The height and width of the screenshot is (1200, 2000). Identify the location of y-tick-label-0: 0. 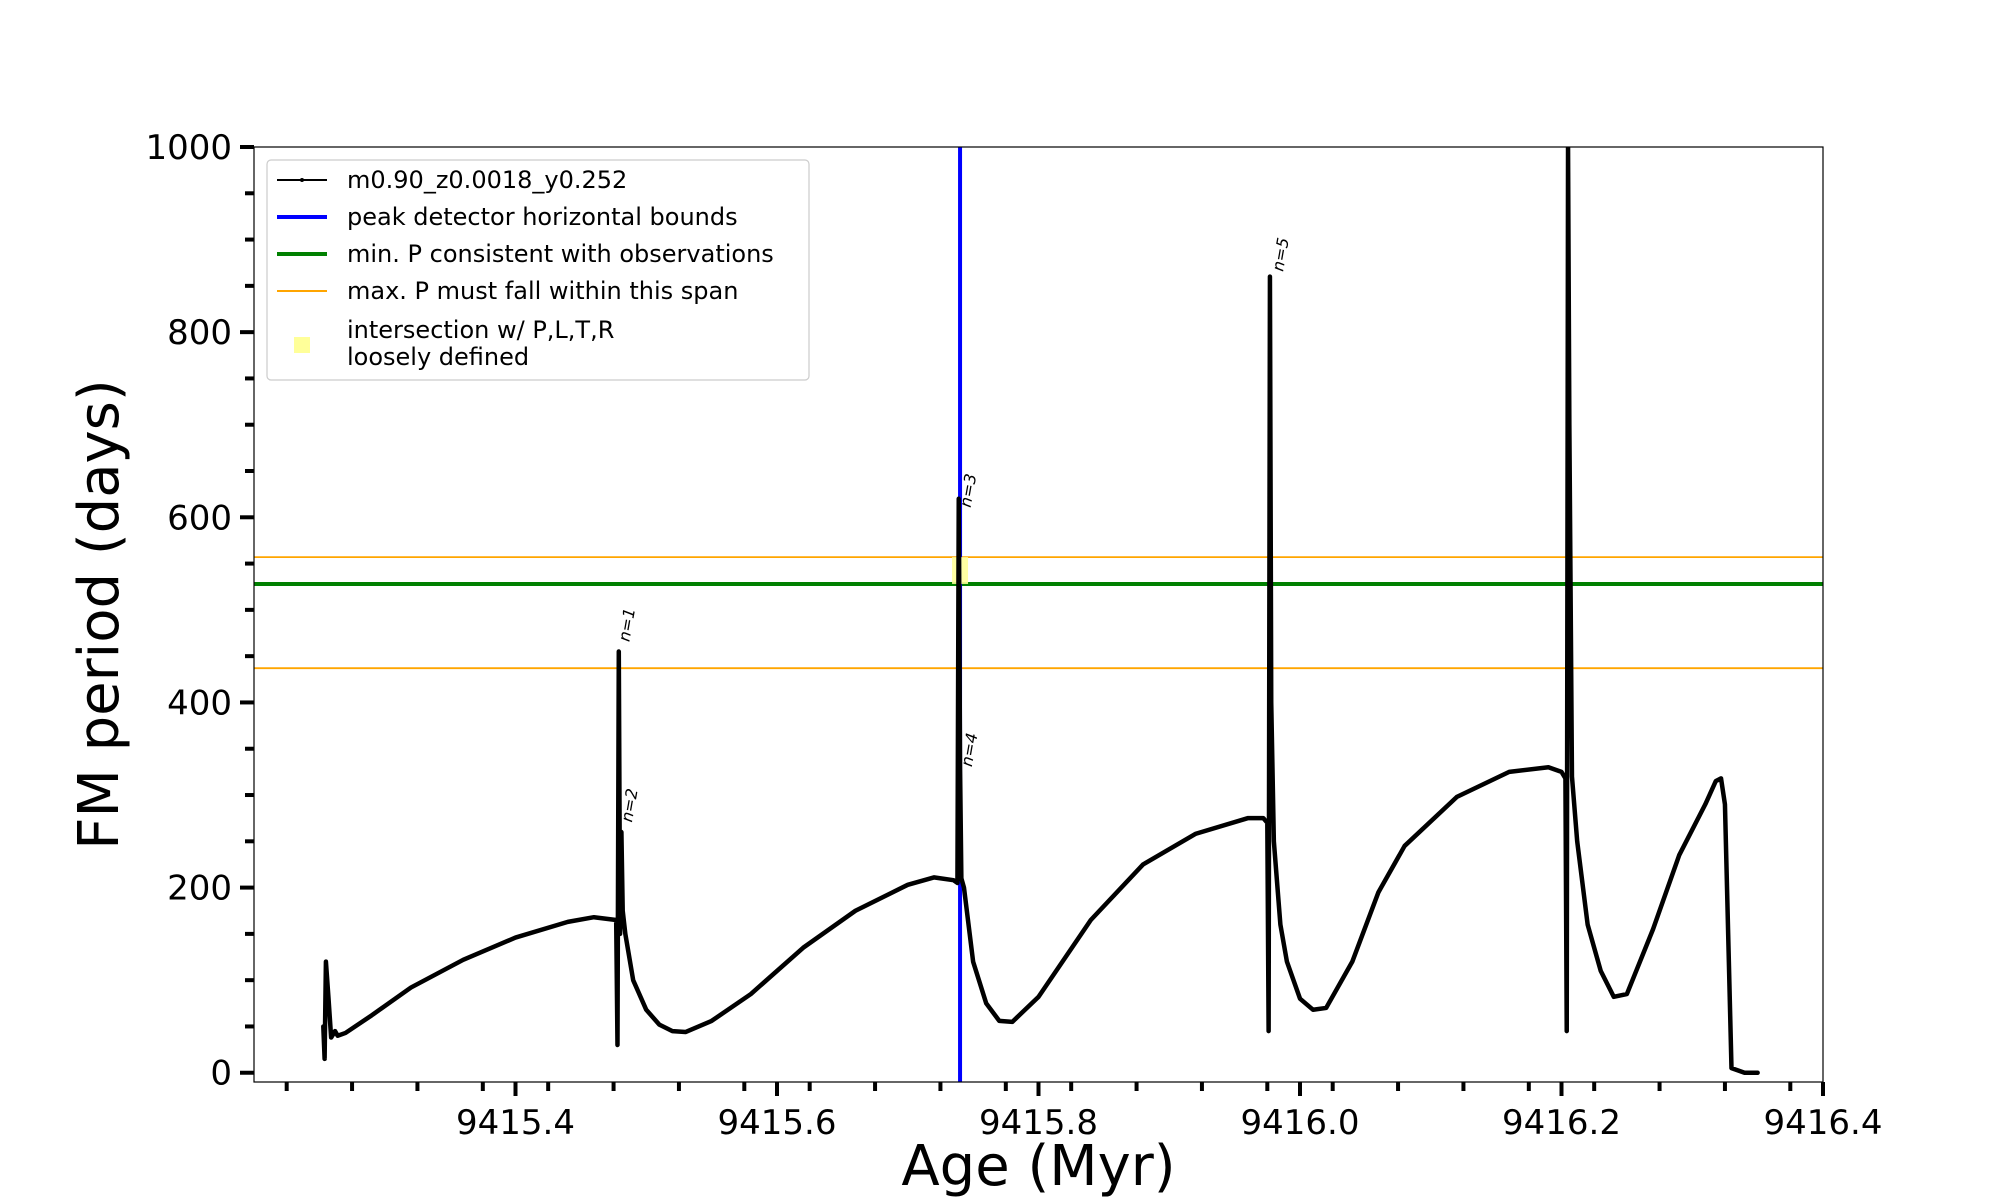
(221, 1074).